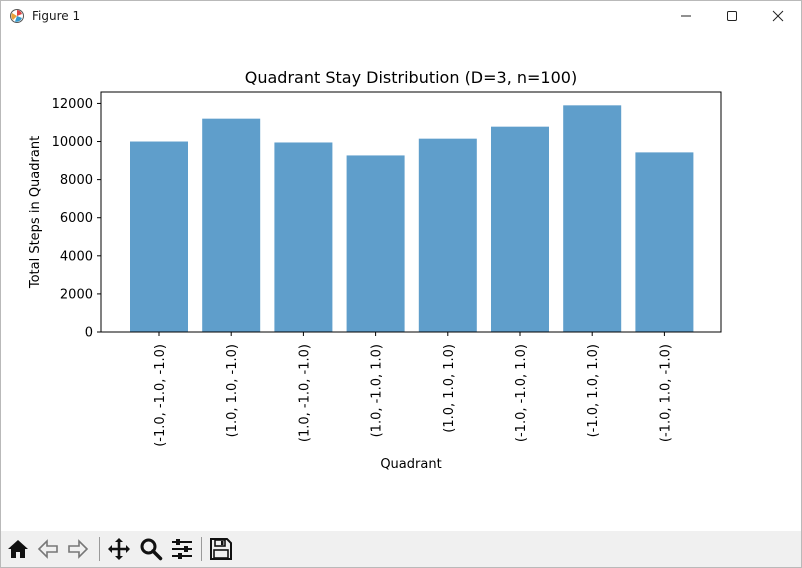 This screenshot has height=568, width=802. I want to click on forward-icon, so click(78, 549).